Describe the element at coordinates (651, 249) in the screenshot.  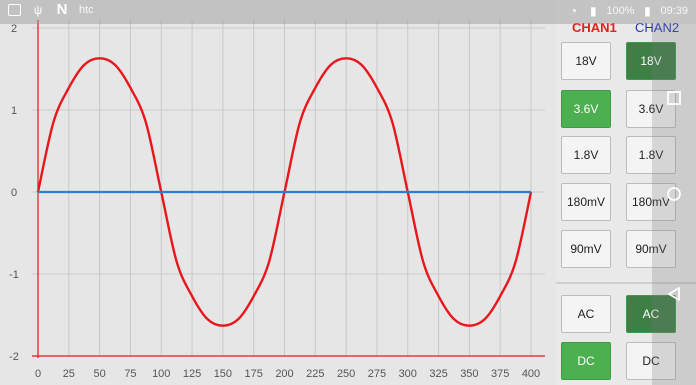
I see `volt-ch2-button: 90mV` at that location.